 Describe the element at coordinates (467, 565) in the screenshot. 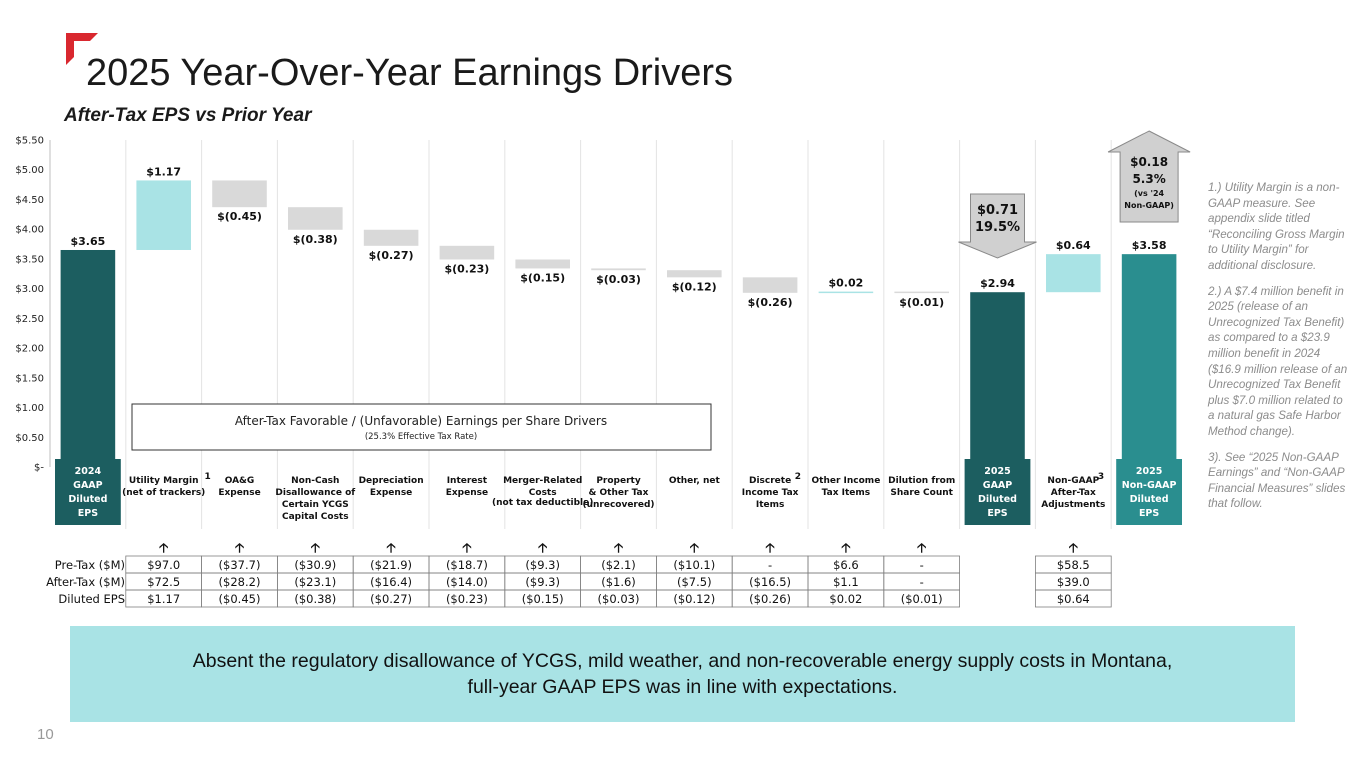

I see `table-cell-value: ($18.7)` at that location.